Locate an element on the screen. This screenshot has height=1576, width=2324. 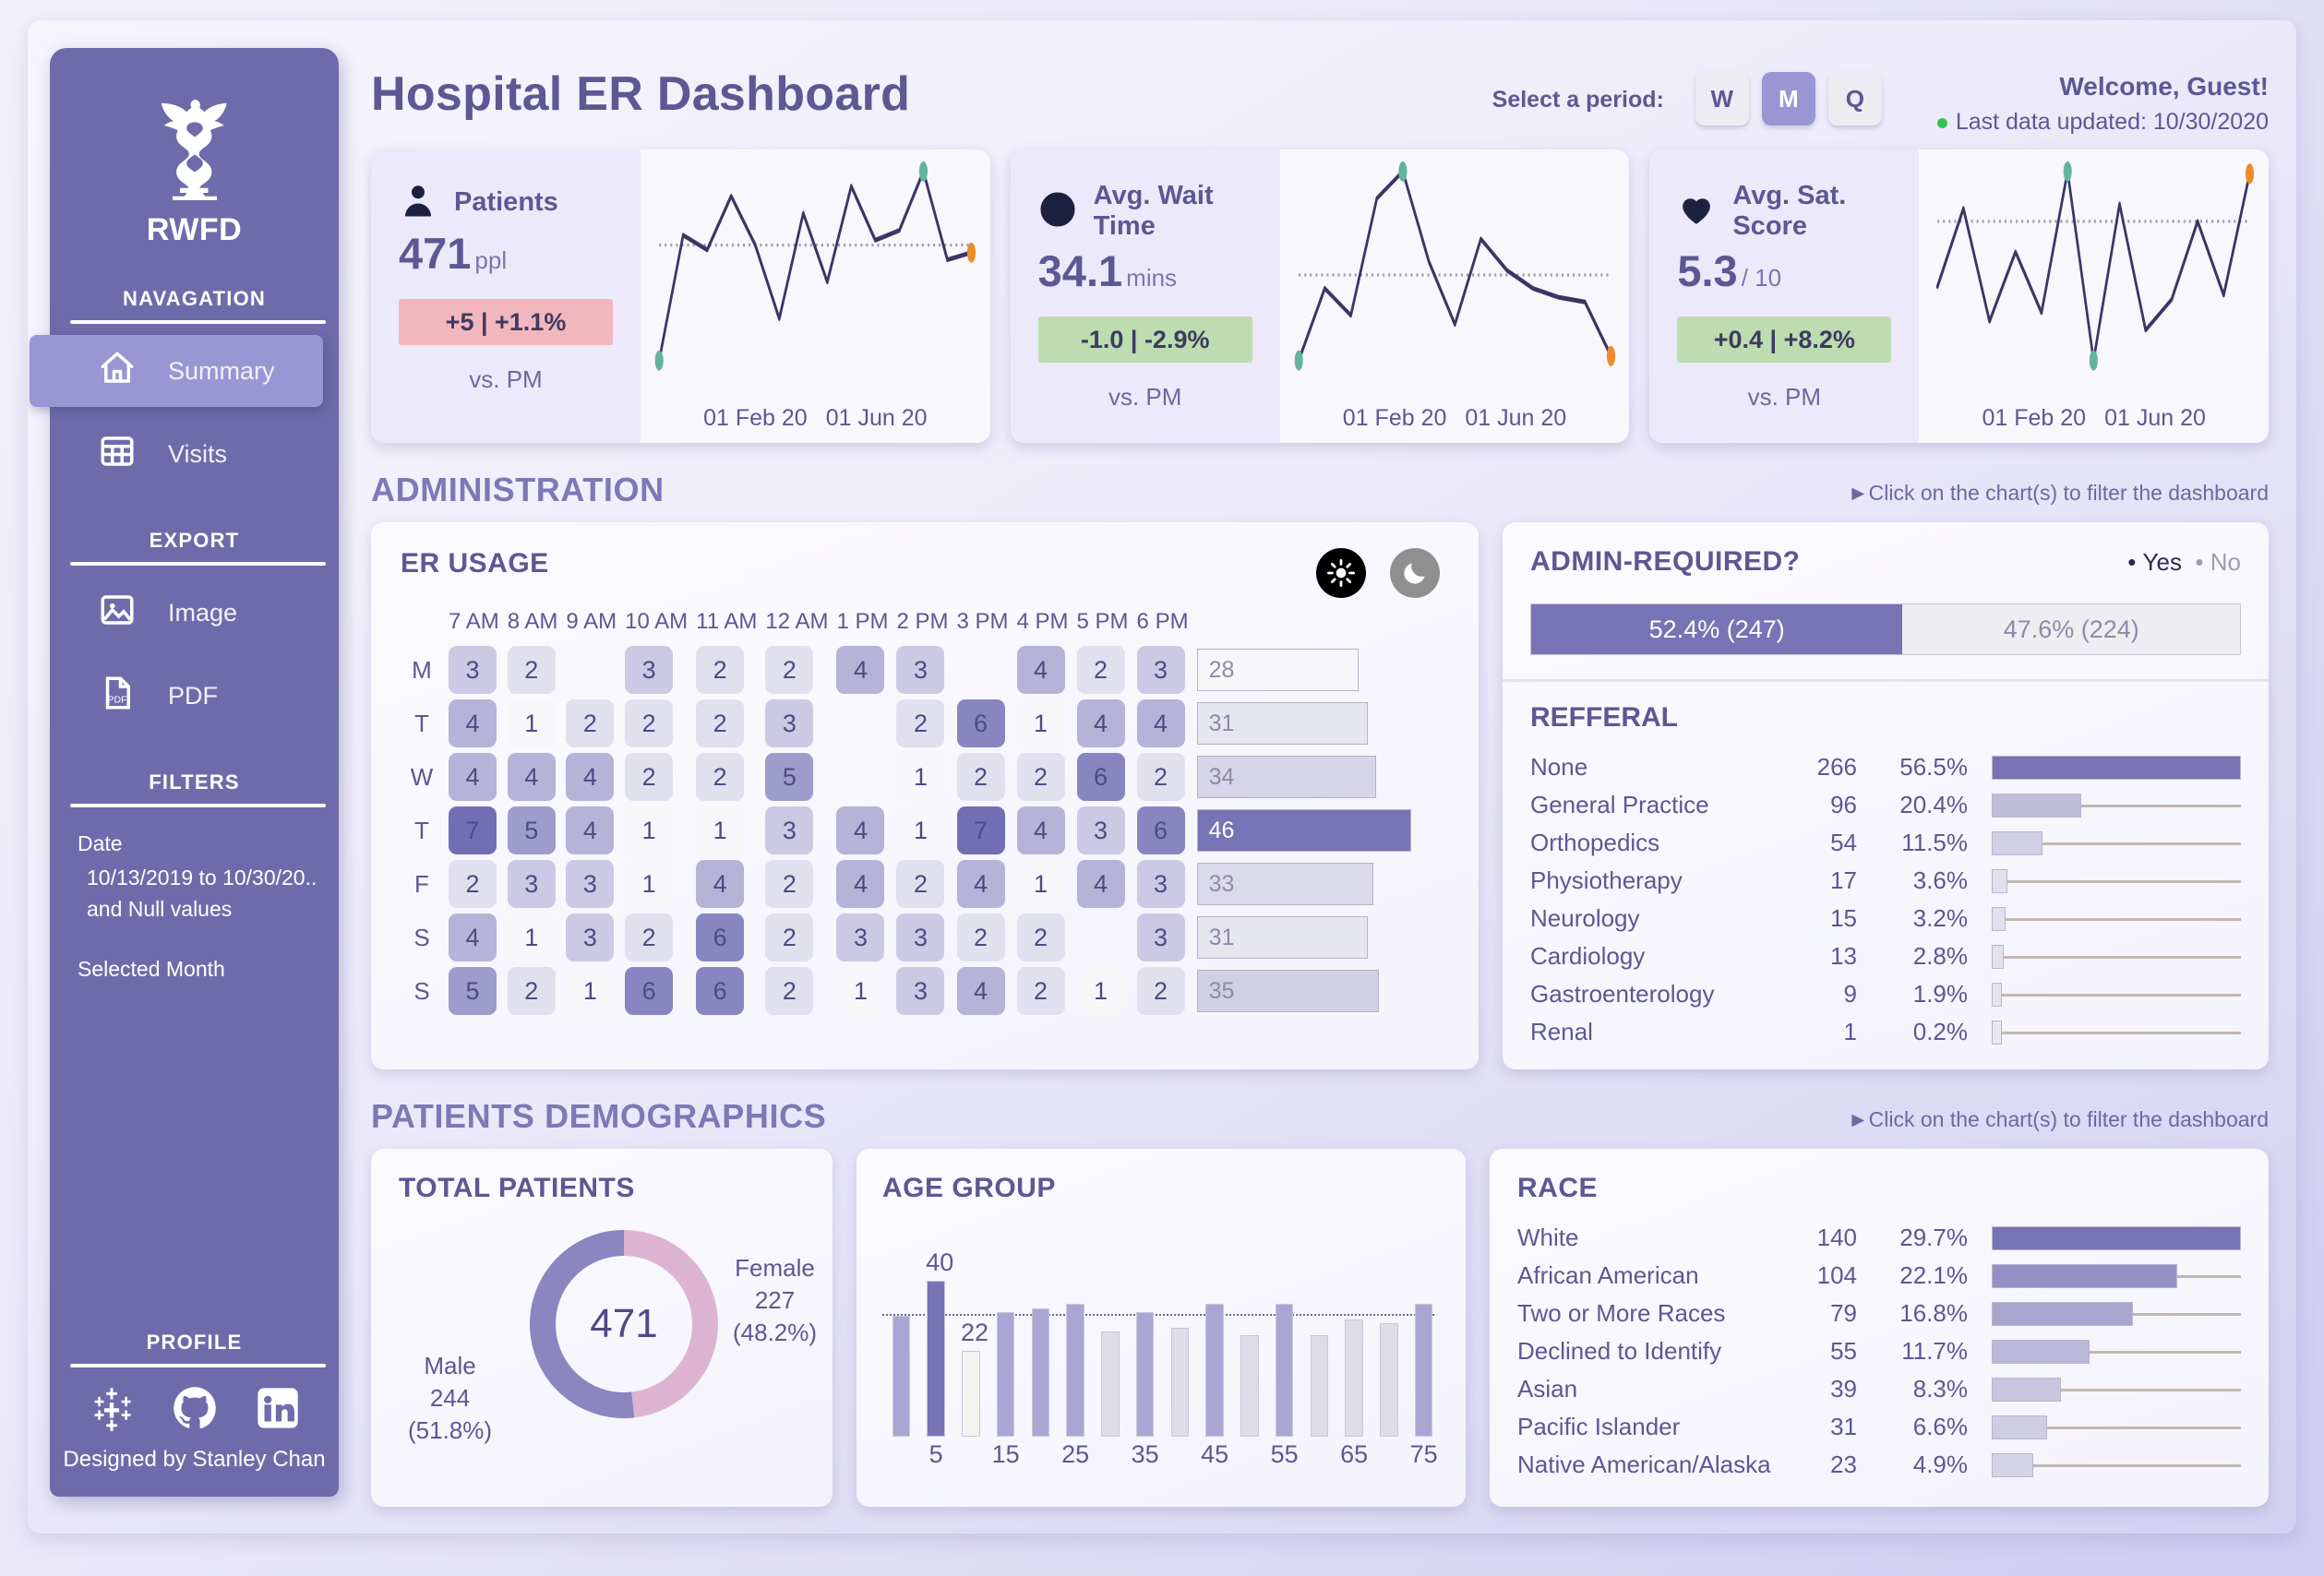
period-button-m: M is located at coordinates (1788, 99).